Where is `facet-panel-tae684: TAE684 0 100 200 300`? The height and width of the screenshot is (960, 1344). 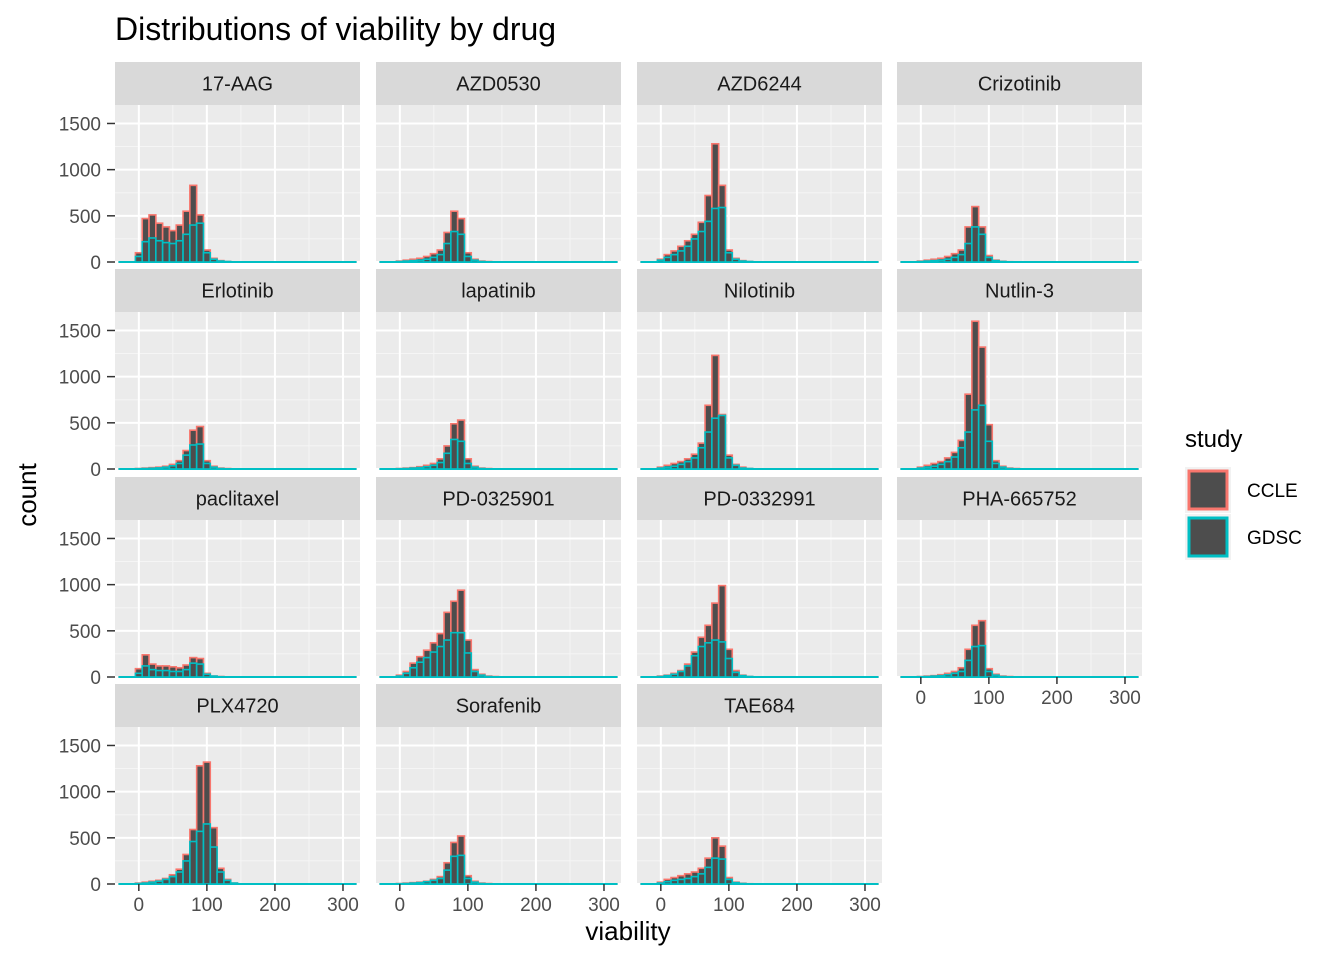
facet-panel-tae684: TAE684 0 100 200 300 is located at coordinates (759, 800).